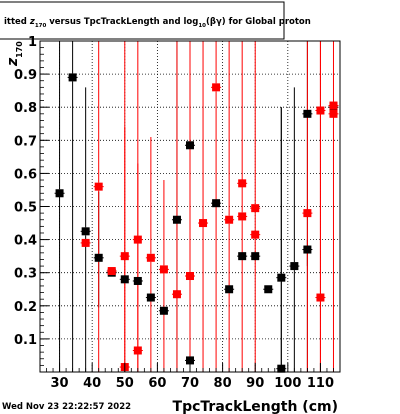 The height and width of the screenshot is (414, 400). What do you see at coordinates (125, 383) in the screenshot?
I see `x-tick-label: 50` at bounding box center [125, 383].